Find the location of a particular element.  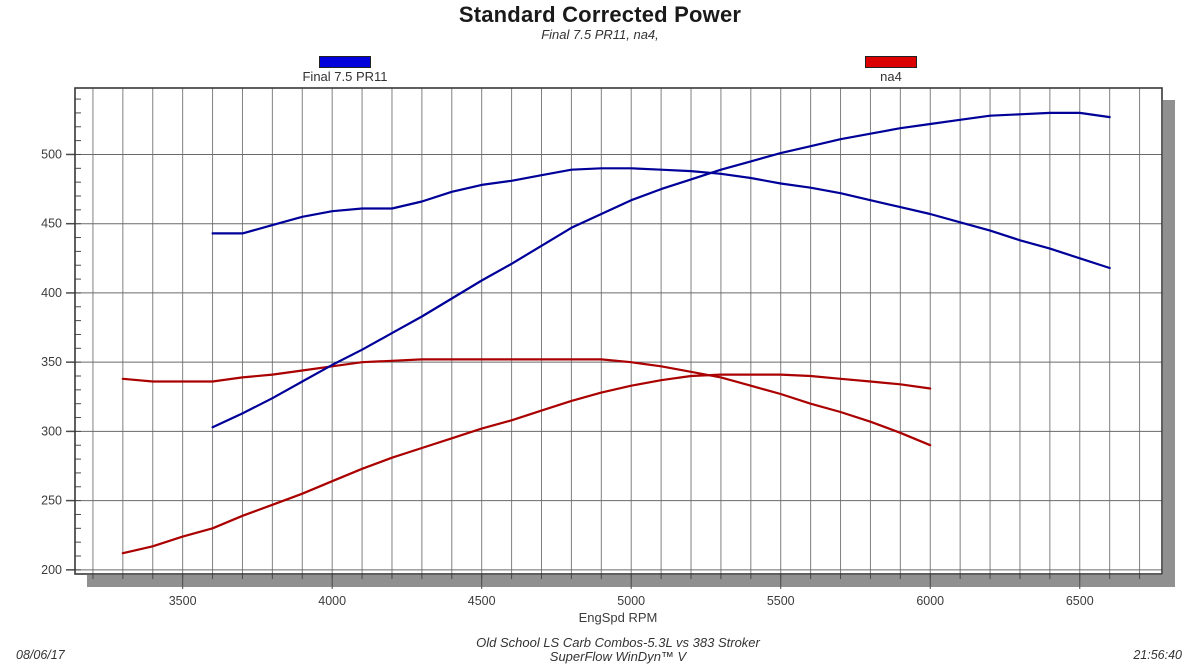

y-tick-label: 250 is located at coordinates (51, 501).